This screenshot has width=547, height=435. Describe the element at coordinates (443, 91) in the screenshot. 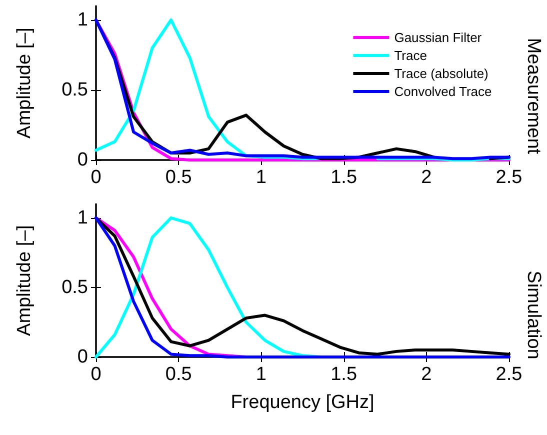

I see `legend-label: Convolved Trace` at that location.